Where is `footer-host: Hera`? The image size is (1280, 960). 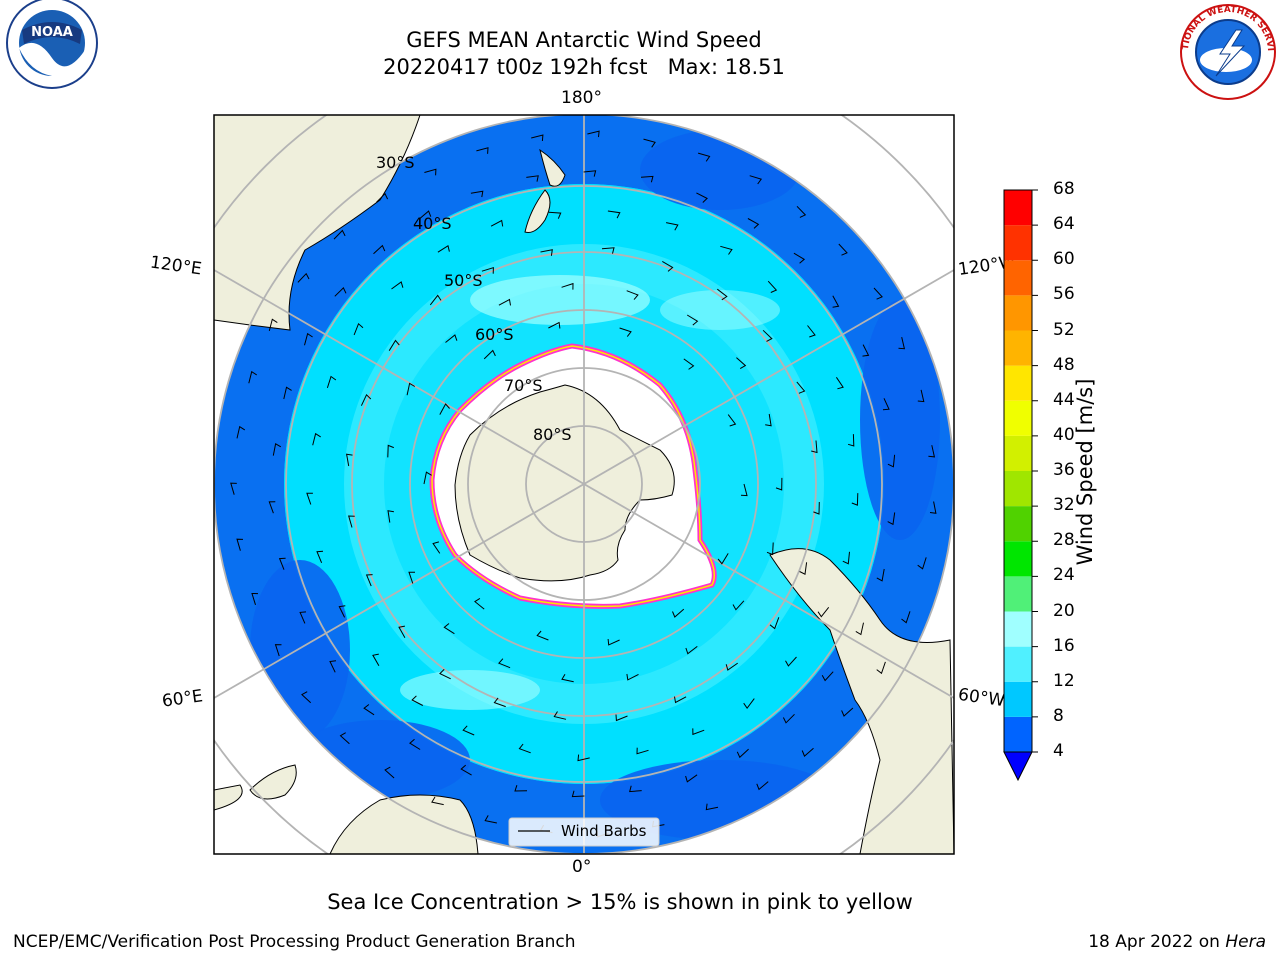
footer-host: Hera is located at coordinates (1245, 942).